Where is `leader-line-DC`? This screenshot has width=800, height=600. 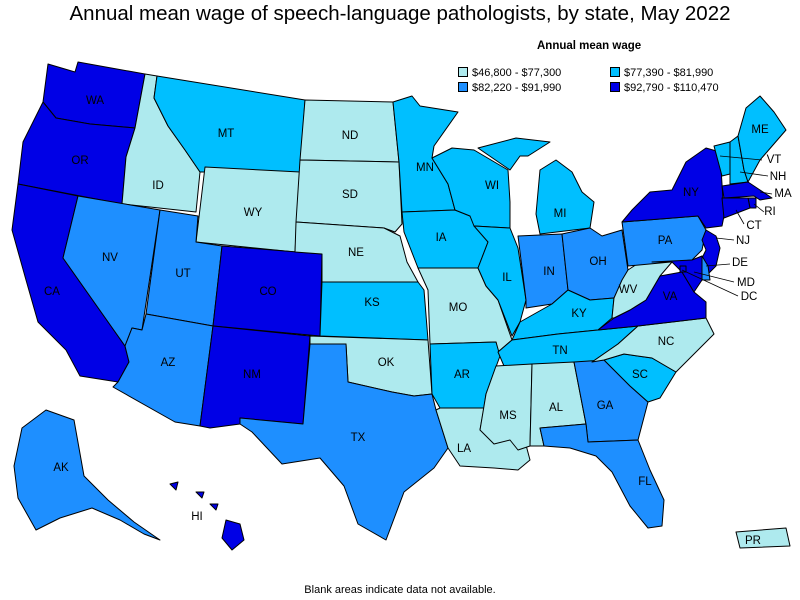 leader-line-DC is located at coordinates (710, 283).